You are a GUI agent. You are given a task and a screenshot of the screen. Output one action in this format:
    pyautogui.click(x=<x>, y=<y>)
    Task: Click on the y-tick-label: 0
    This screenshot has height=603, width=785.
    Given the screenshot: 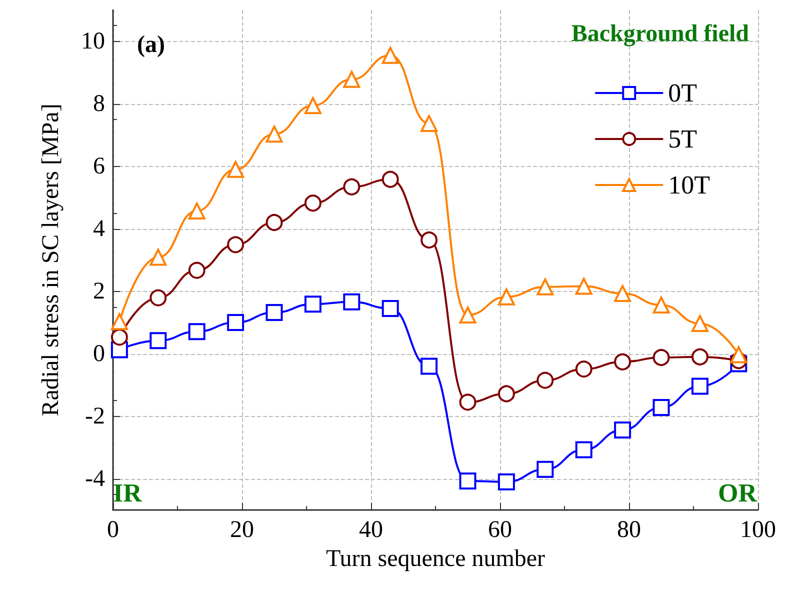 What is the action you would take?
    pyautogui.click(x=99, y=353)
    